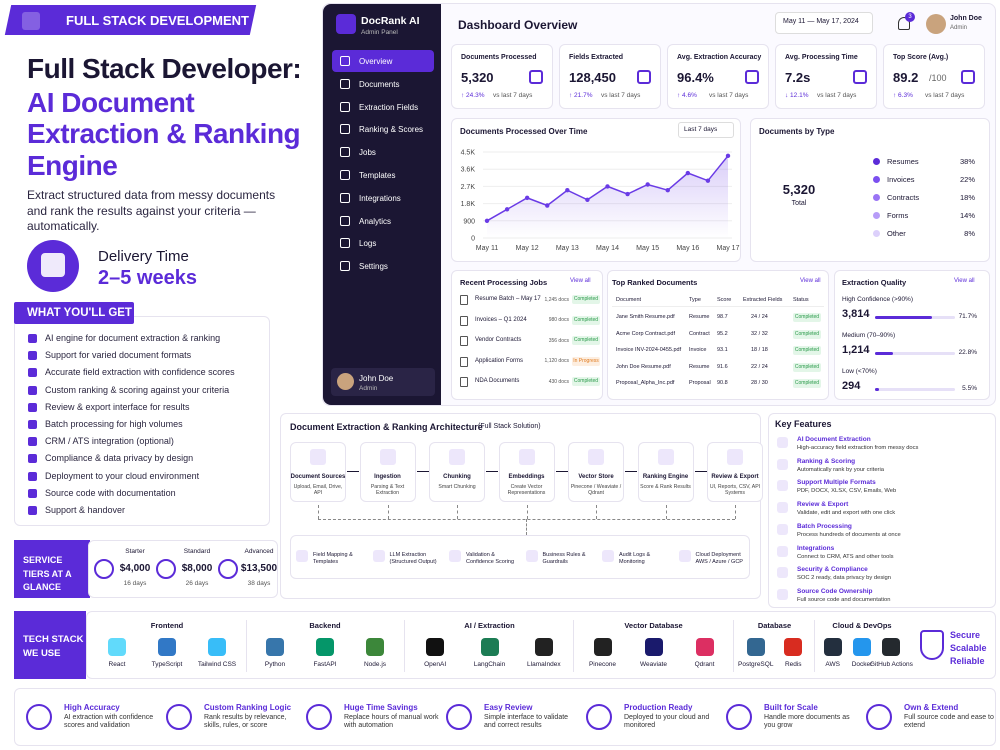 This screenshot has width=1000, height=750. Describe the element at coordinates (655, 282) in the screenshot. I see `top-title: Top Ranked Documents` at that location.